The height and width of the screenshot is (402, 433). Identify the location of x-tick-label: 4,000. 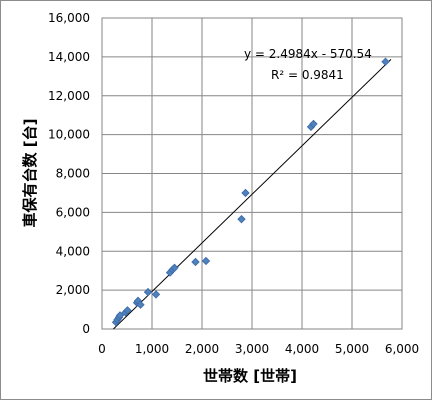
(302, 349).